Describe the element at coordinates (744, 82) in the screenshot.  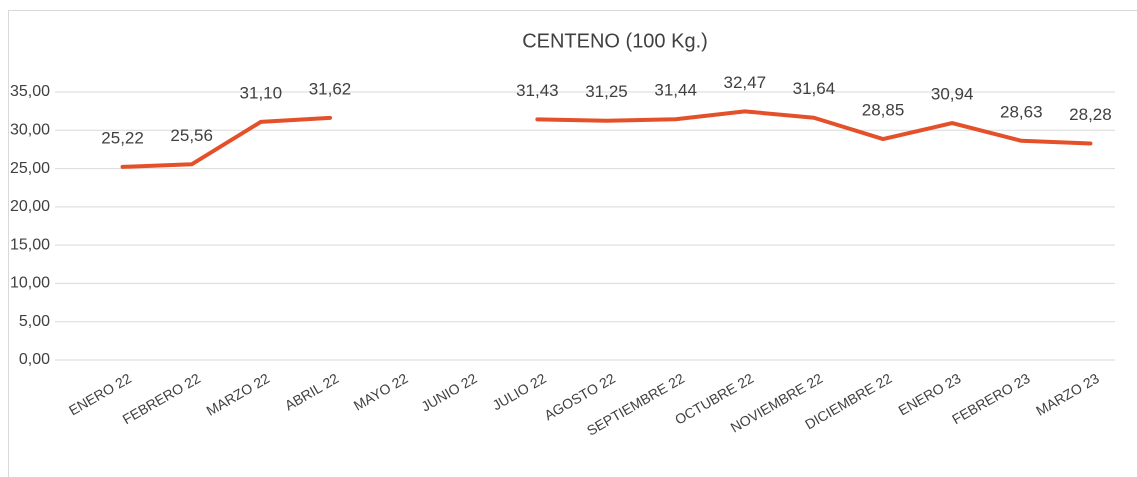
I see `data-label: 32,47` at that location.